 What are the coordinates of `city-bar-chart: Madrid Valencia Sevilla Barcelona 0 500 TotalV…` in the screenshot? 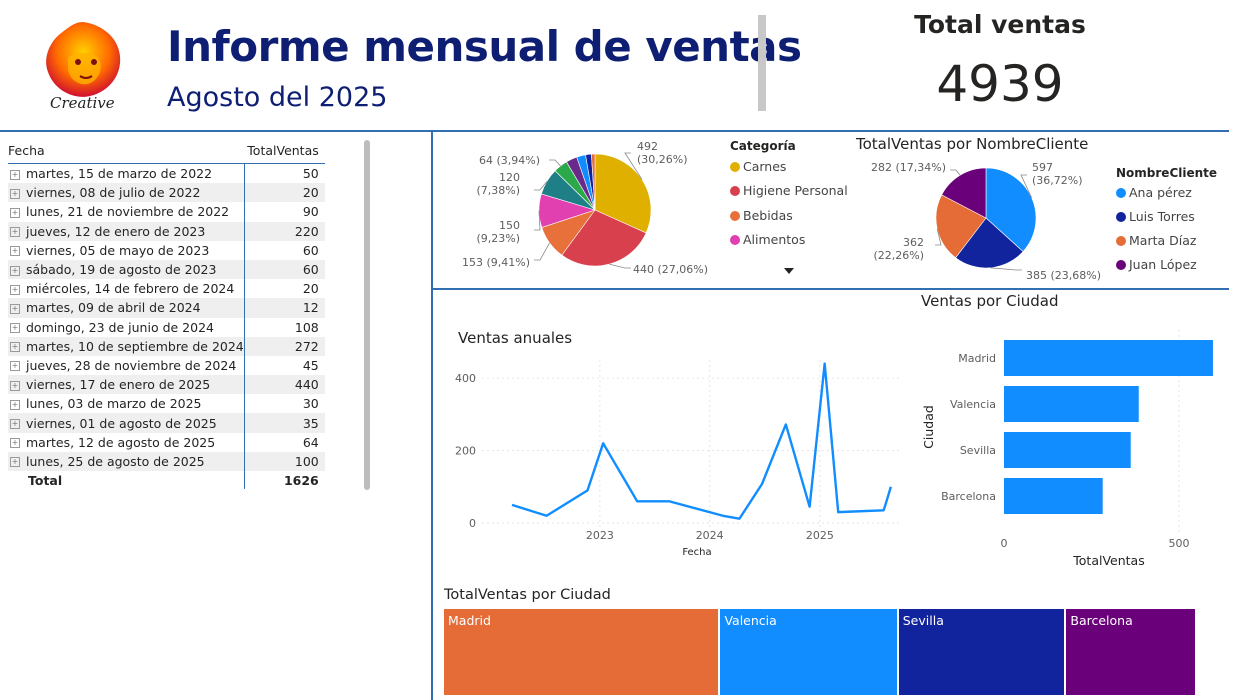 It's located at (1067, 449).